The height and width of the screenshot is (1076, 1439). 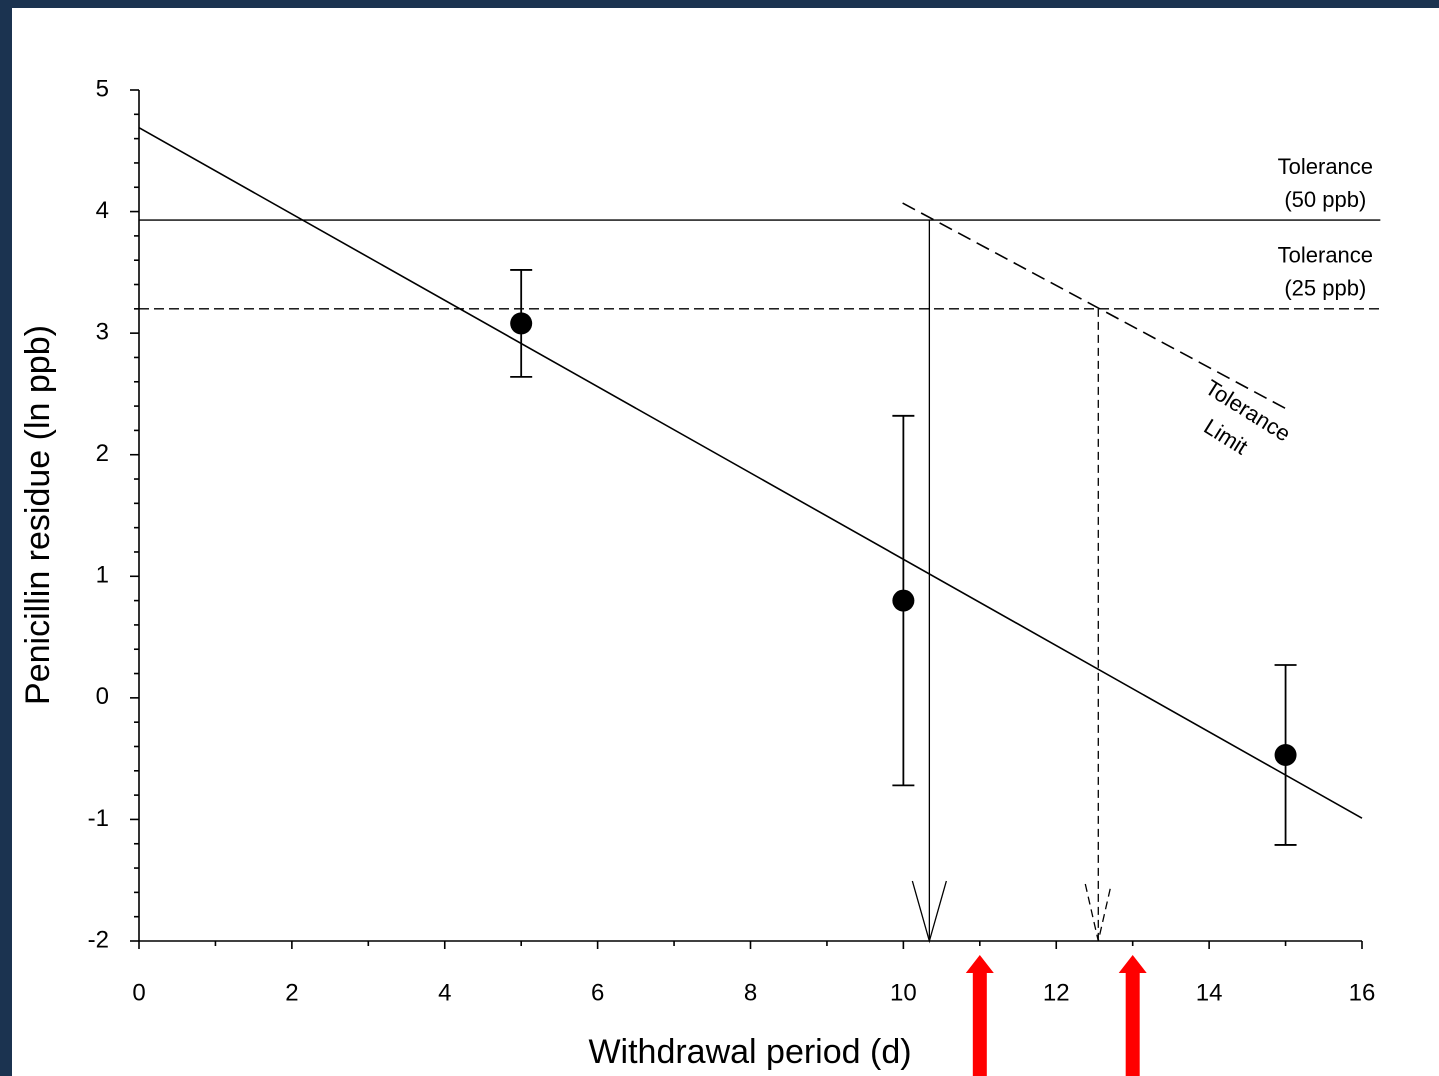 I want to click on y-tick-label: 4, so click(x=102, y=210).